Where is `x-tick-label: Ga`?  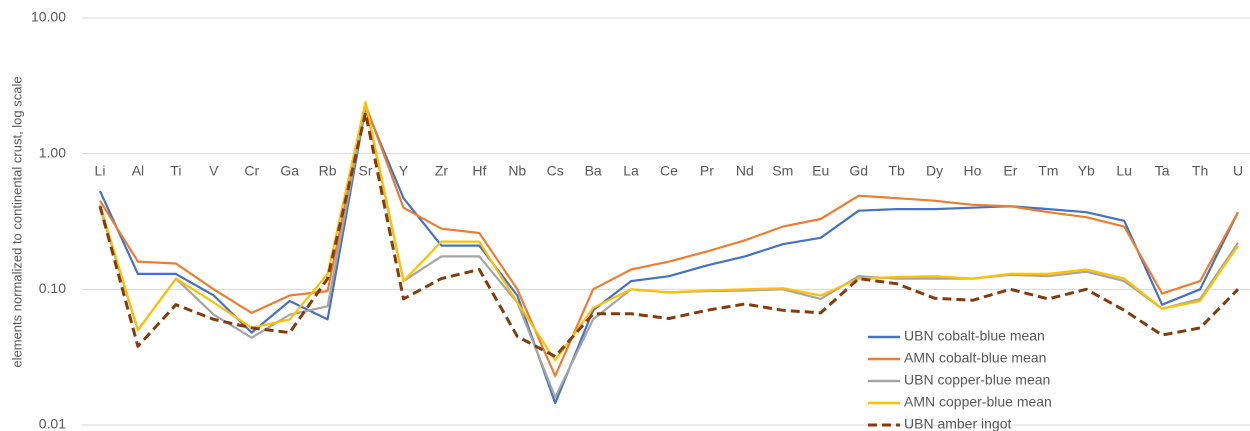 x-tick-label: Ga is located at coordinates (289, 170).